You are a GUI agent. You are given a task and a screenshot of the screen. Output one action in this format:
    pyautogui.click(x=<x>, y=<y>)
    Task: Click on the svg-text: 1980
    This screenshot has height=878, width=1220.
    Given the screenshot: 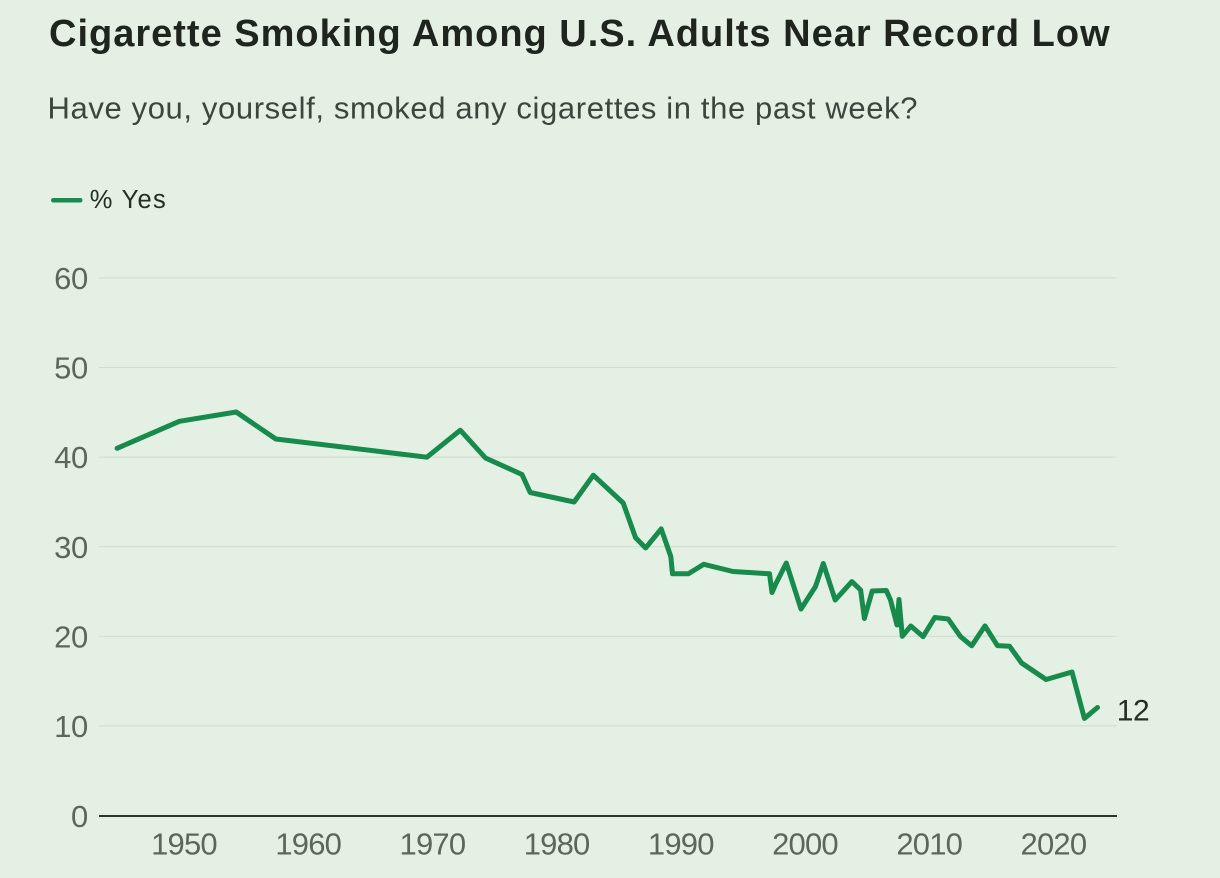 What is the action you would take?
    pyautogui.click(x=557, y=844)
    